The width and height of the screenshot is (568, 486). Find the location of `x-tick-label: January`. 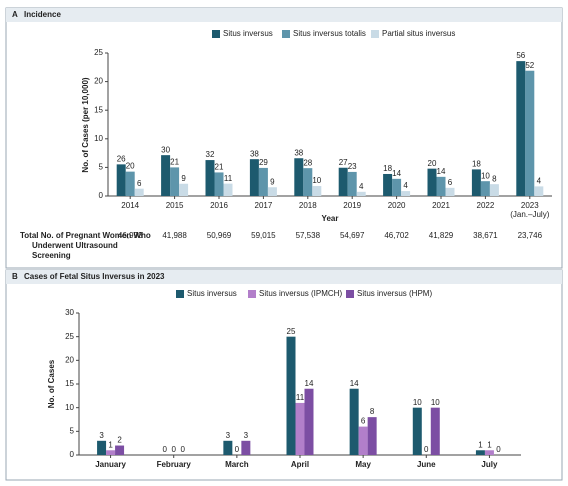

x-tick-label: January is located at coordinates (110, 464).